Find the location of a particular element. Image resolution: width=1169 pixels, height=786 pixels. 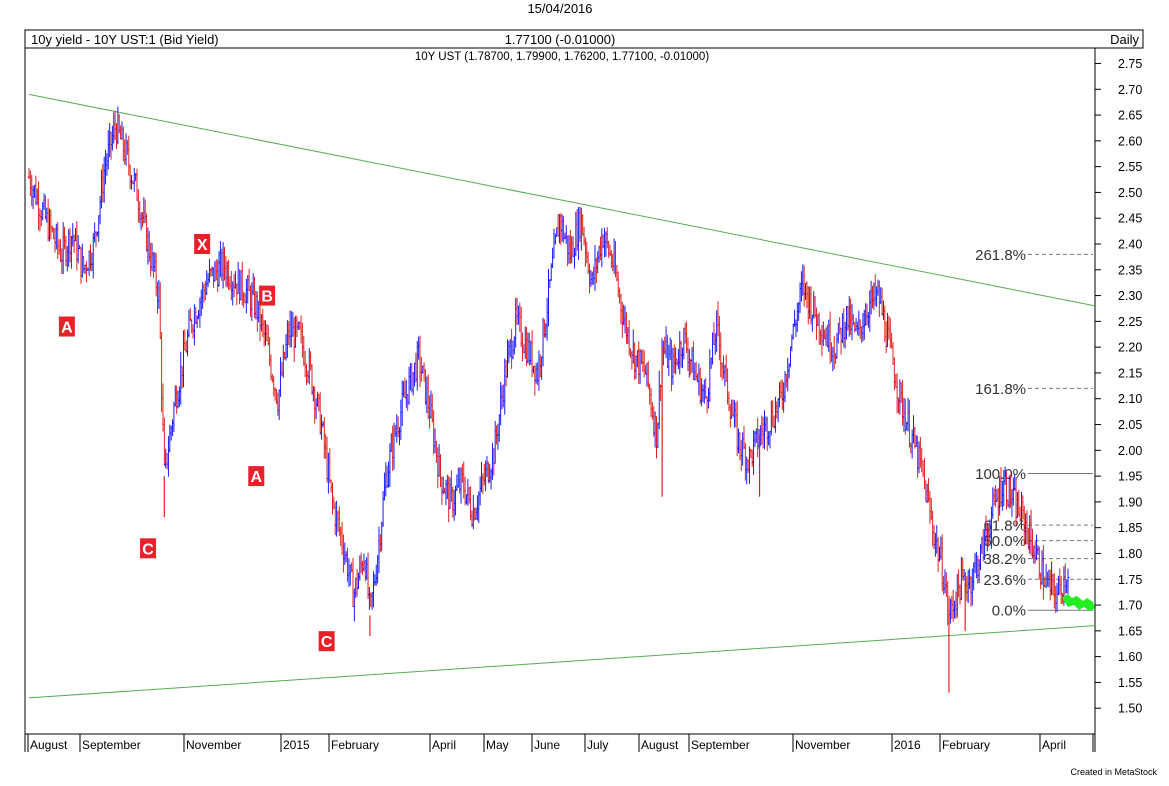

y-tick-label: 2.25 is located at coordinates (1130, 322).